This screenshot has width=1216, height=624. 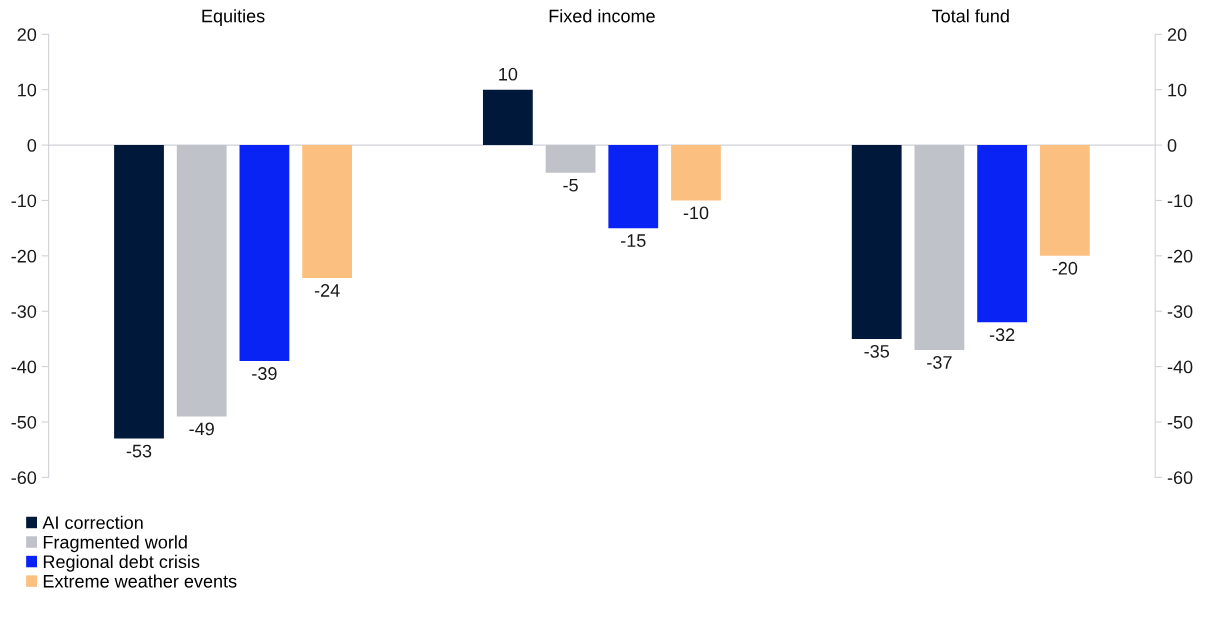 I want to click on data-label: -32, so click(x=1002, y=335).